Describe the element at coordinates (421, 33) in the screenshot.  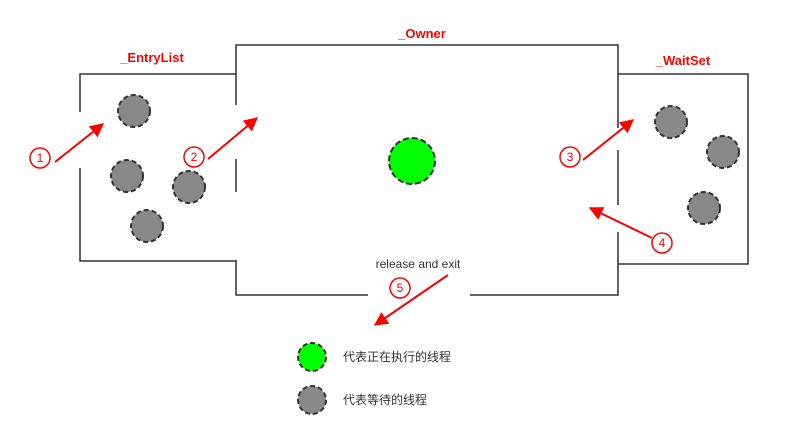
I see `owner-label: _Owner` at that location.